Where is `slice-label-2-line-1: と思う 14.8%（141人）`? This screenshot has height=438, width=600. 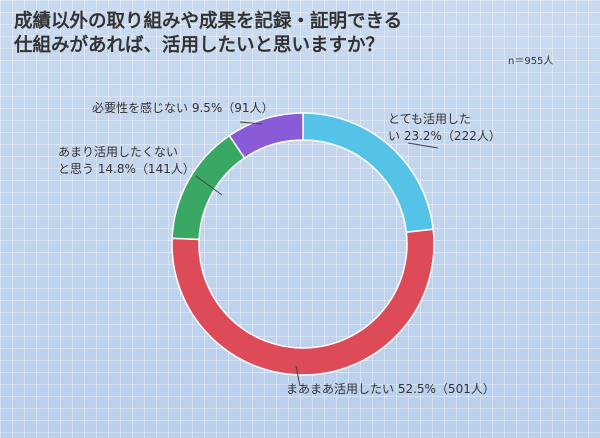
slice-label-2-line-1: と思う 14.8%（141人） is located at coordinates (126, 169).